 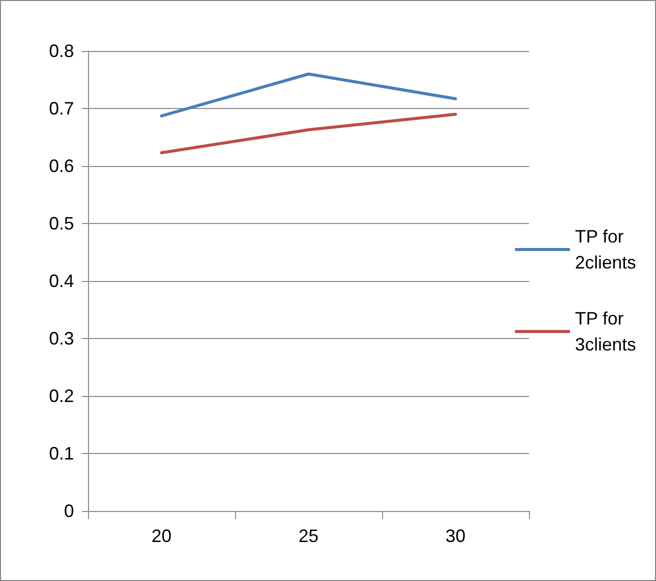 What do you see at coordinates (61, 224) in the screenshot?
I see `y-tick-label: 0.5` at bounding box center [61, 224].